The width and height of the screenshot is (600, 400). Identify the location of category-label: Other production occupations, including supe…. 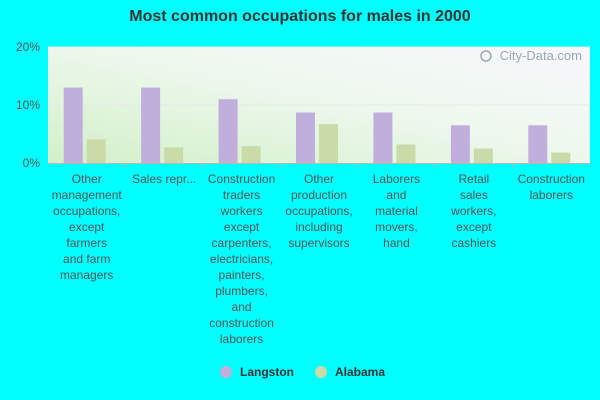
(318, 211).